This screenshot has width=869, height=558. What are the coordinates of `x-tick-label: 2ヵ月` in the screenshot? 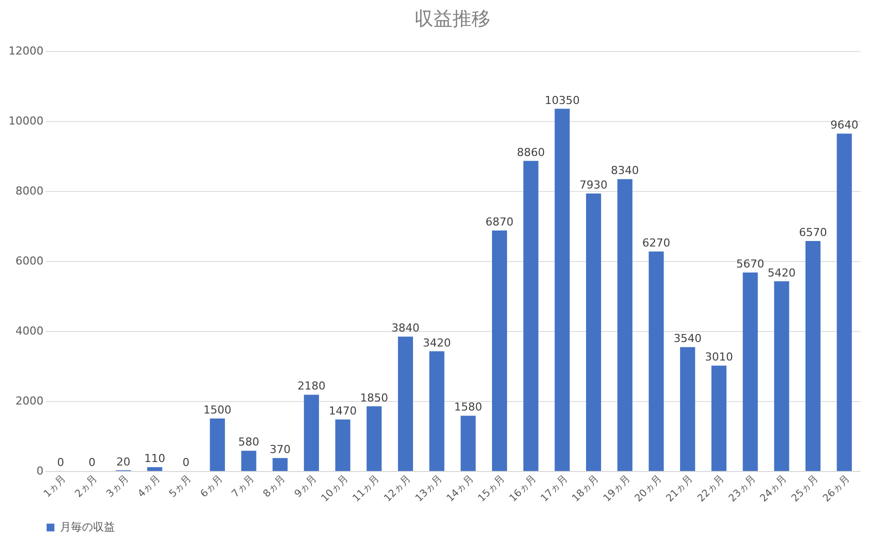 It's located at (86, 487).